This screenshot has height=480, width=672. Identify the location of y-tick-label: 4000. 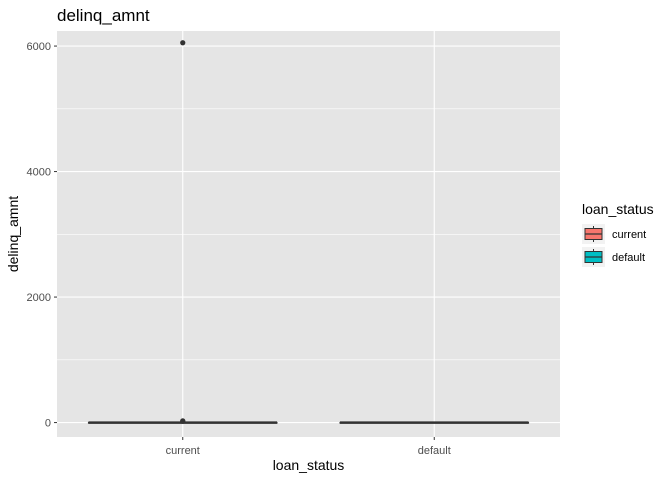
(39, 173).